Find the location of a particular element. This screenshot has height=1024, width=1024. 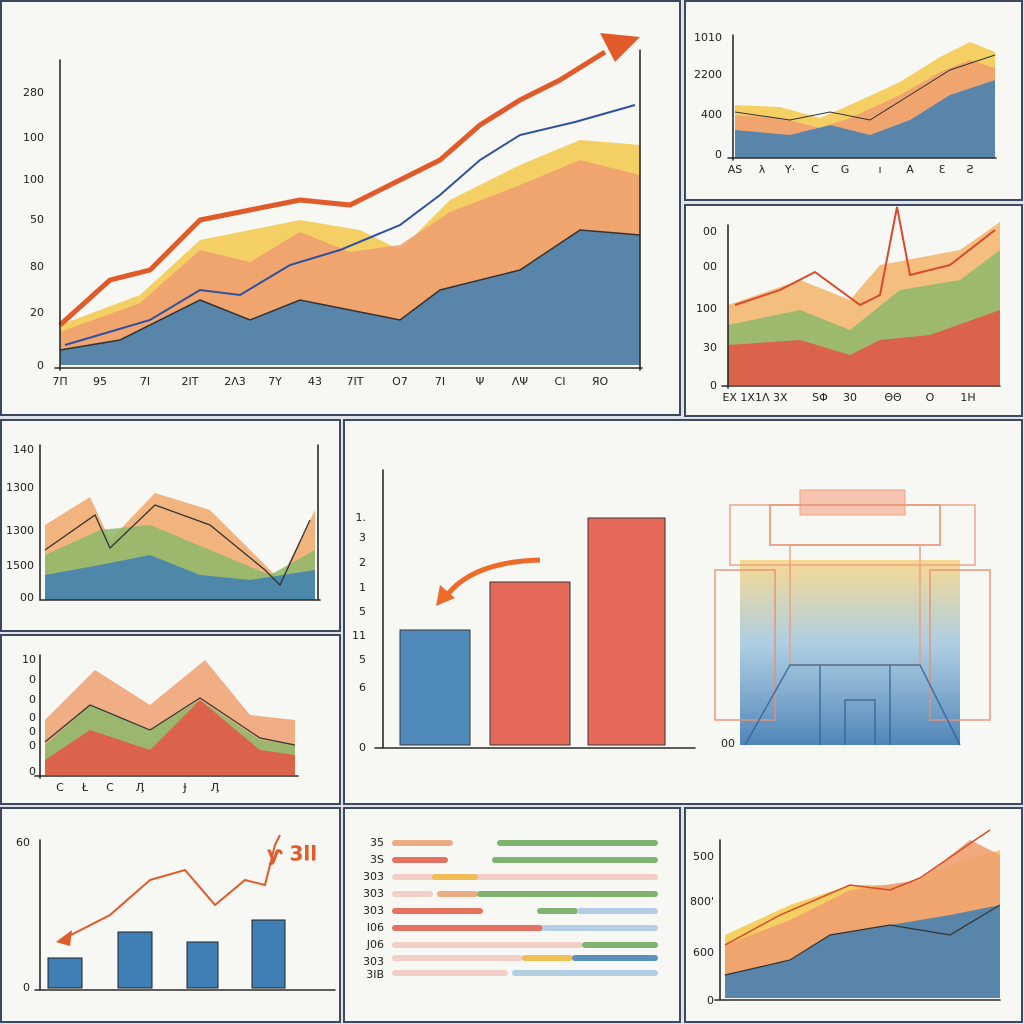

right-label: 00 is located at coordinates (728, 743).